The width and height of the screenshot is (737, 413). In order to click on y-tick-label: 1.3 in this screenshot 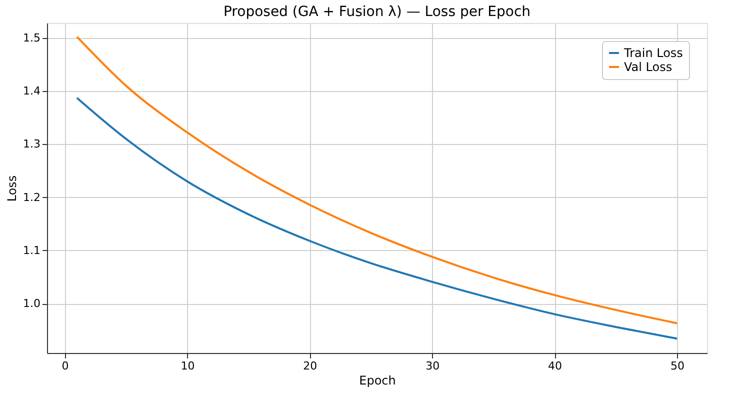, I will do `click(31, 144)`.